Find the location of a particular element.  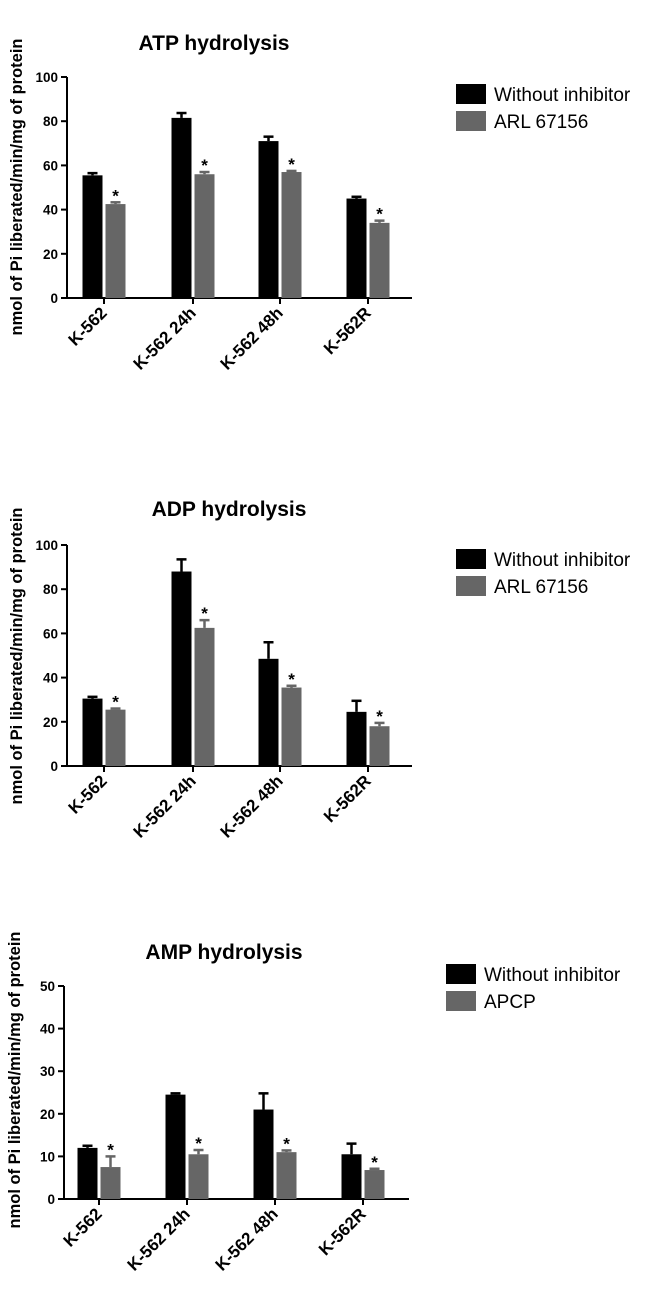

legend-label: APCP is located at coordinates (510, 1002).